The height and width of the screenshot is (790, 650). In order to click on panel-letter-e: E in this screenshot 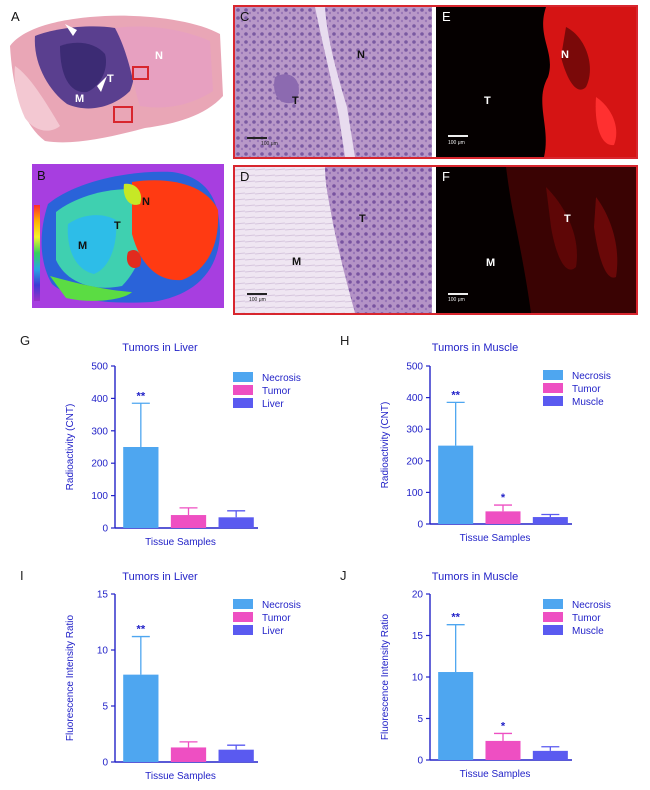, I will do `click(446, 16)`.